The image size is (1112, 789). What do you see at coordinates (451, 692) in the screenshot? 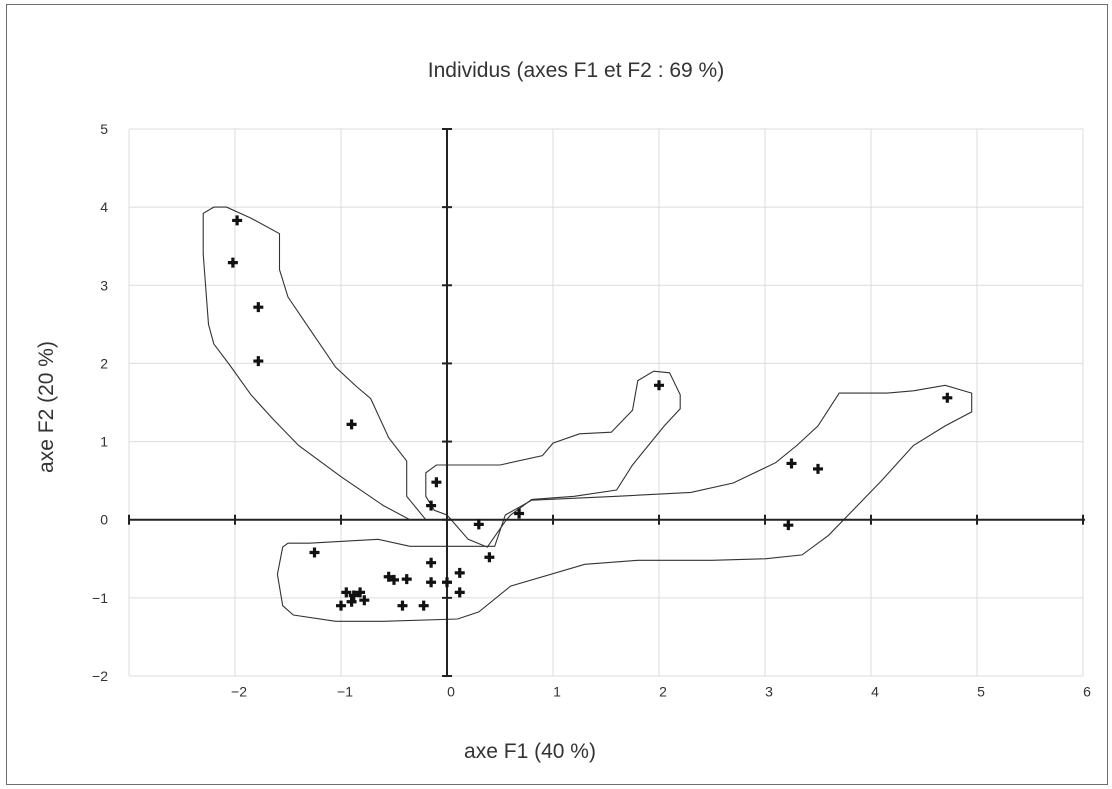
I see `x-tick-label: 0` at bounding box center [451, 692].